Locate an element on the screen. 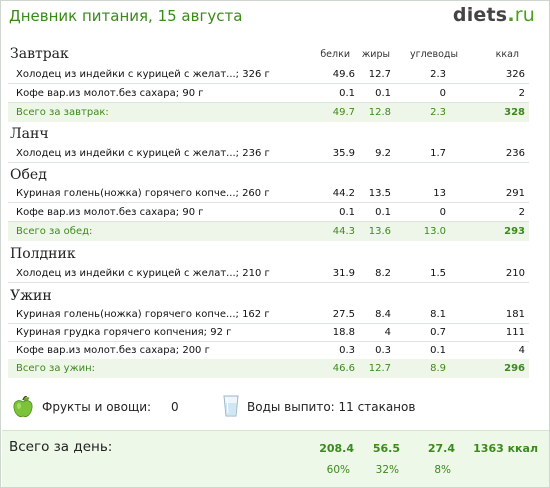 This screenshot has width=550, height=488. protein-value: 31.9 is located at coordinates (343, 273).